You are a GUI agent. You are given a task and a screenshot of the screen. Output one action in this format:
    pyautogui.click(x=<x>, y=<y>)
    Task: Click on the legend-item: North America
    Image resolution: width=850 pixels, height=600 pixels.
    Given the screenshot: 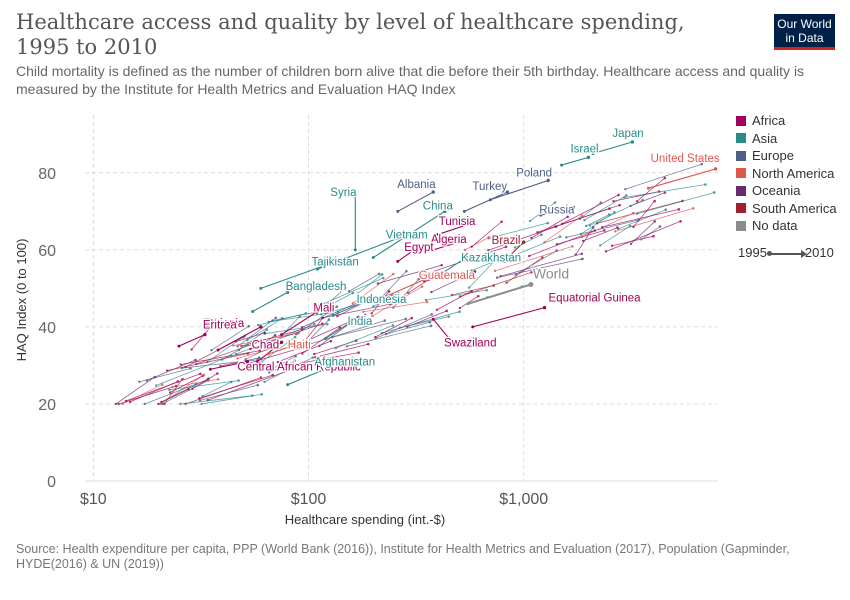 What is the action you would take?
    pyautogui.click(x=786, y=174)
    